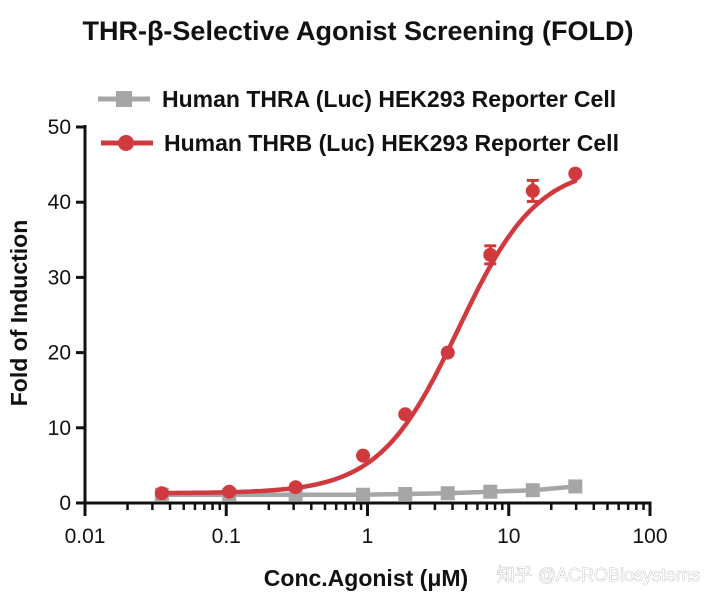 The image size is (717, 605). Describe the element at coordinates (59, 428) in the screenshot. I see `y-tick-label: 10` at that location.